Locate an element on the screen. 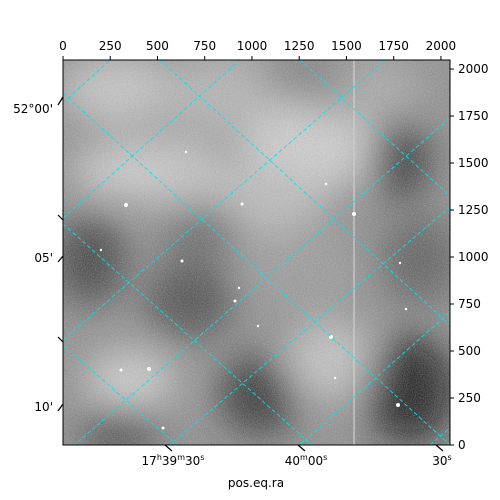 This screenshot has height=500, width=500. dec-tick-label: 52°00' is located at coordinates (33, 109).